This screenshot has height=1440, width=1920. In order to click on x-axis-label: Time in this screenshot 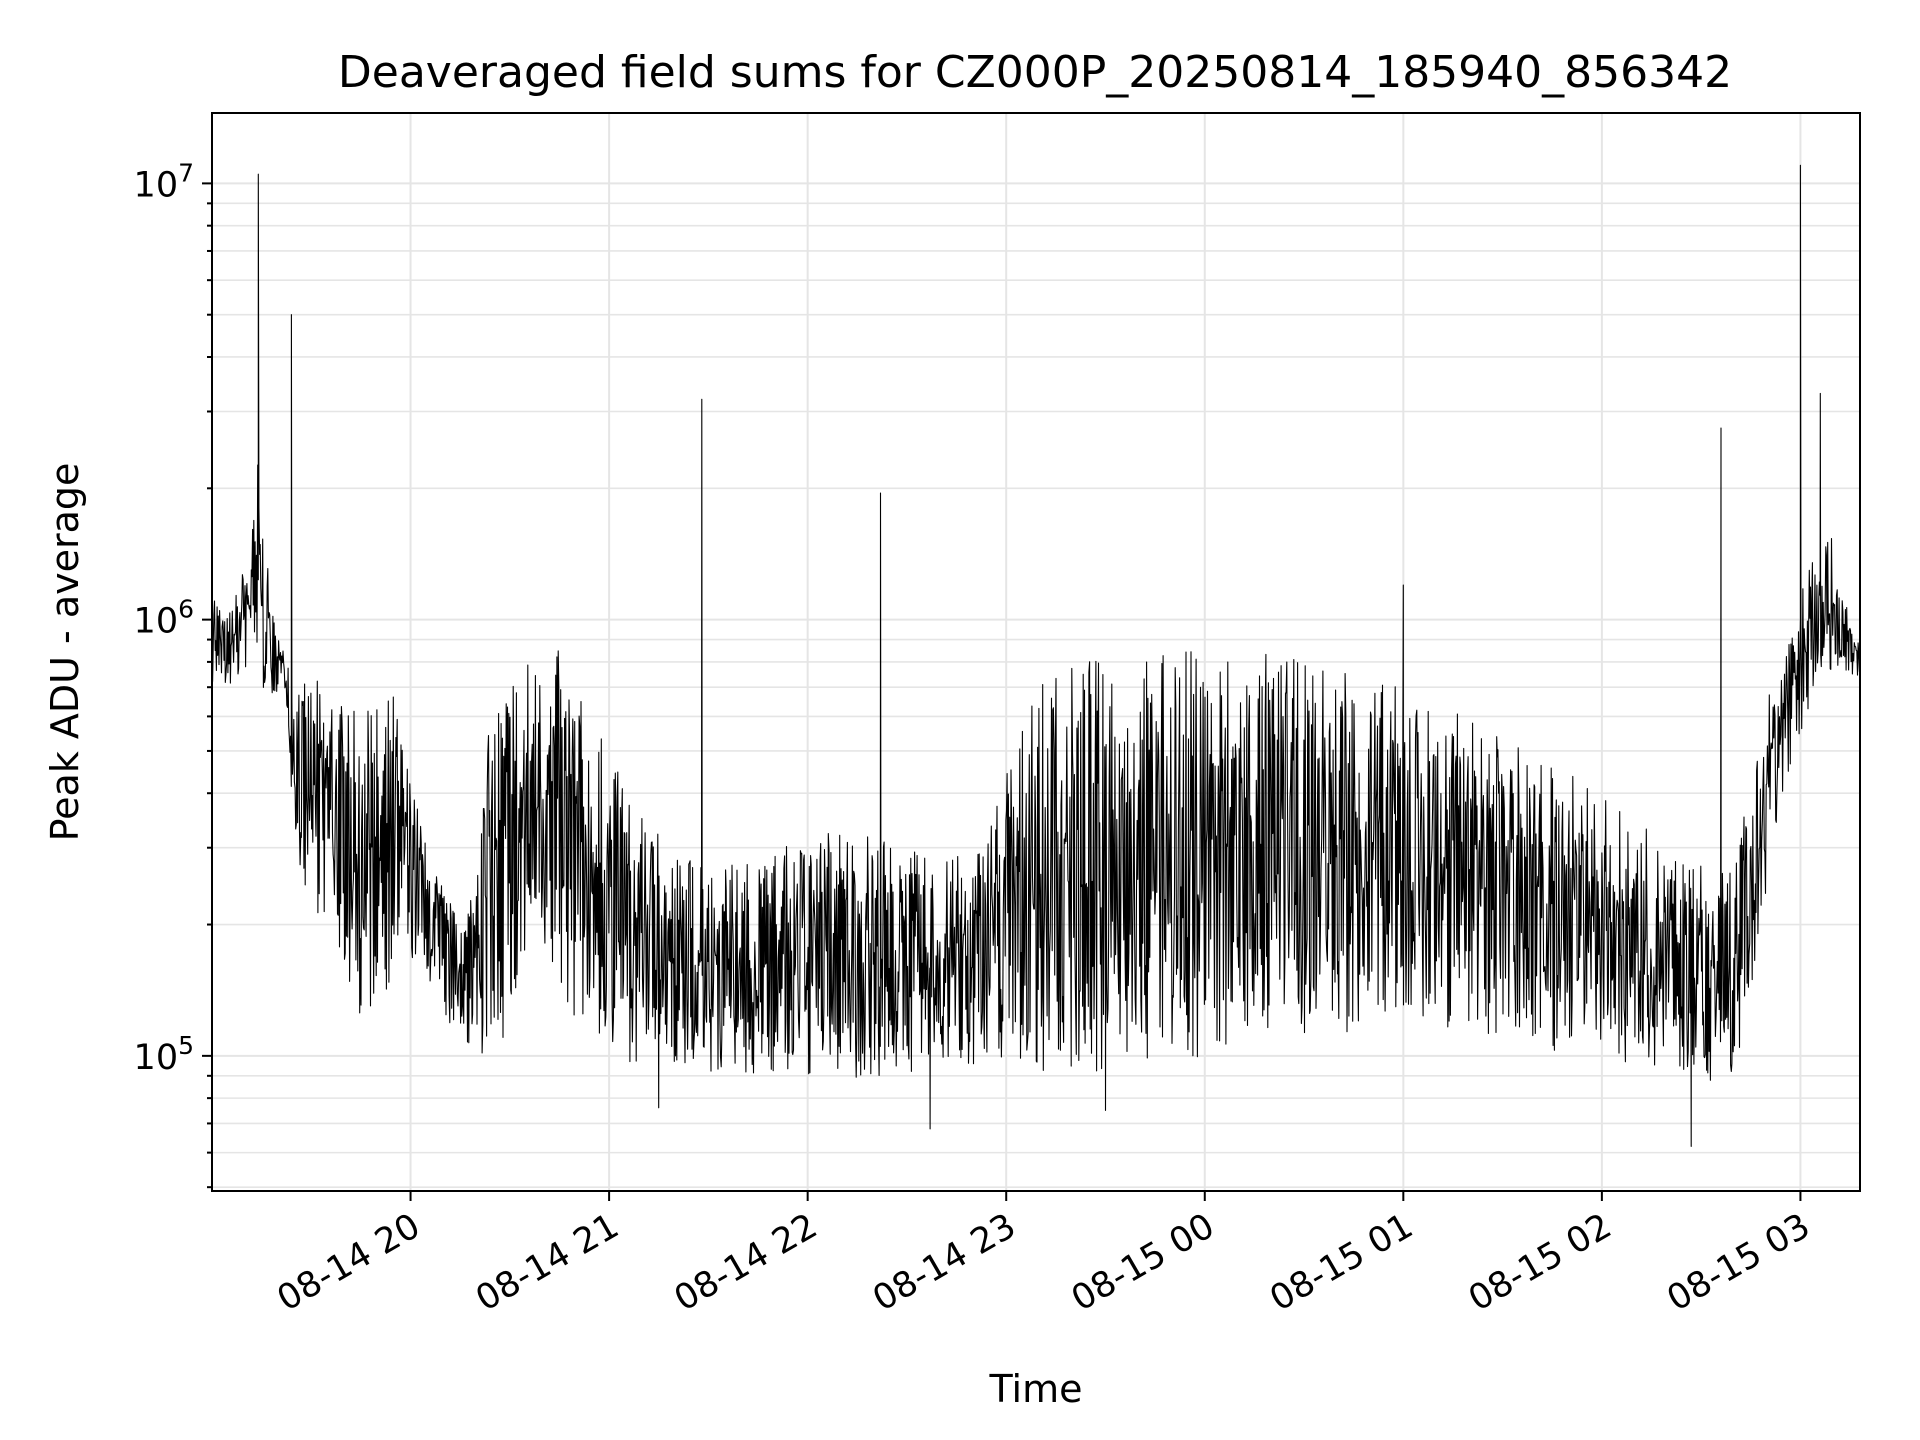, I will do `click(1036, 1389)`.